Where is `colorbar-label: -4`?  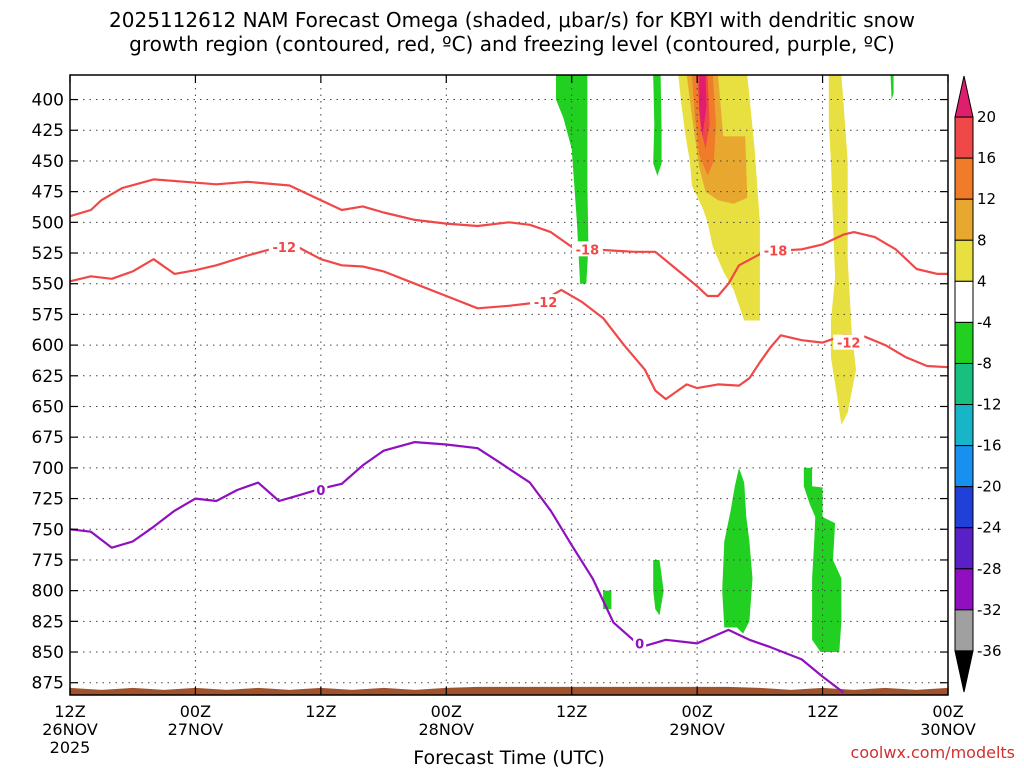 colorbar-label: -4 is located at coordinates (984, 322).